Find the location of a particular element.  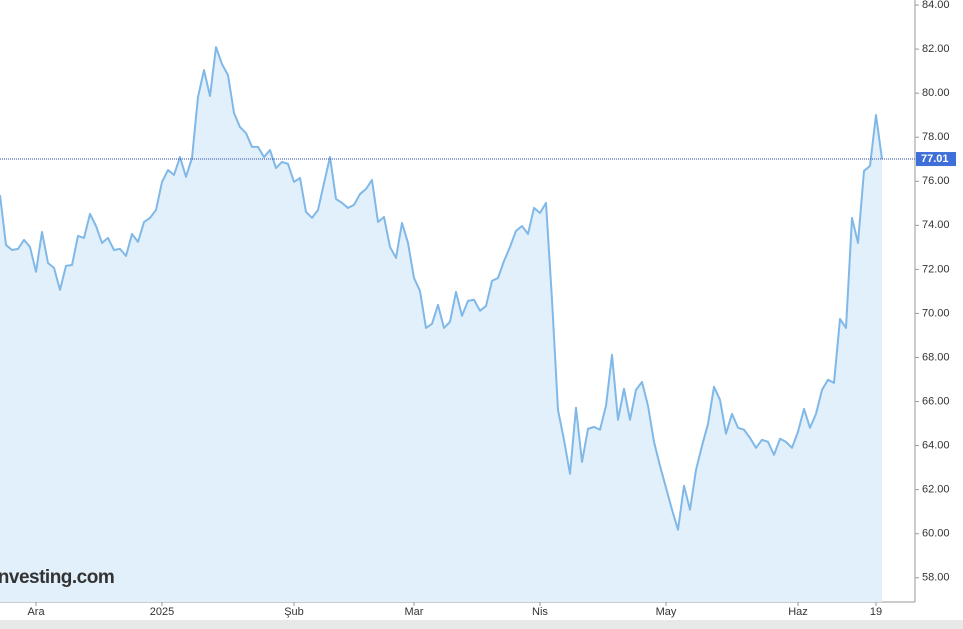

x-tick-label: Şub is located at coordinates (294, 612).